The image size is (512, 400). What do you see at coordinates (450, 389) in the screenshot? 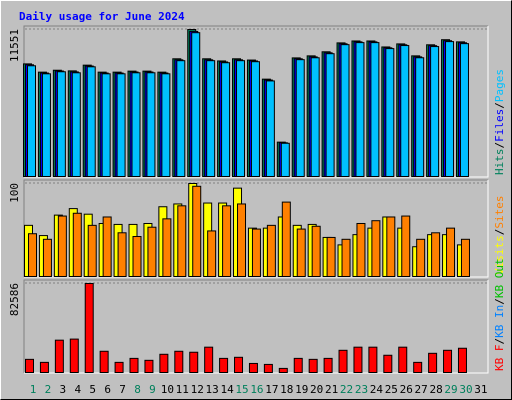
I see `x-tick-label: 29` at bounding box center [450, 389].